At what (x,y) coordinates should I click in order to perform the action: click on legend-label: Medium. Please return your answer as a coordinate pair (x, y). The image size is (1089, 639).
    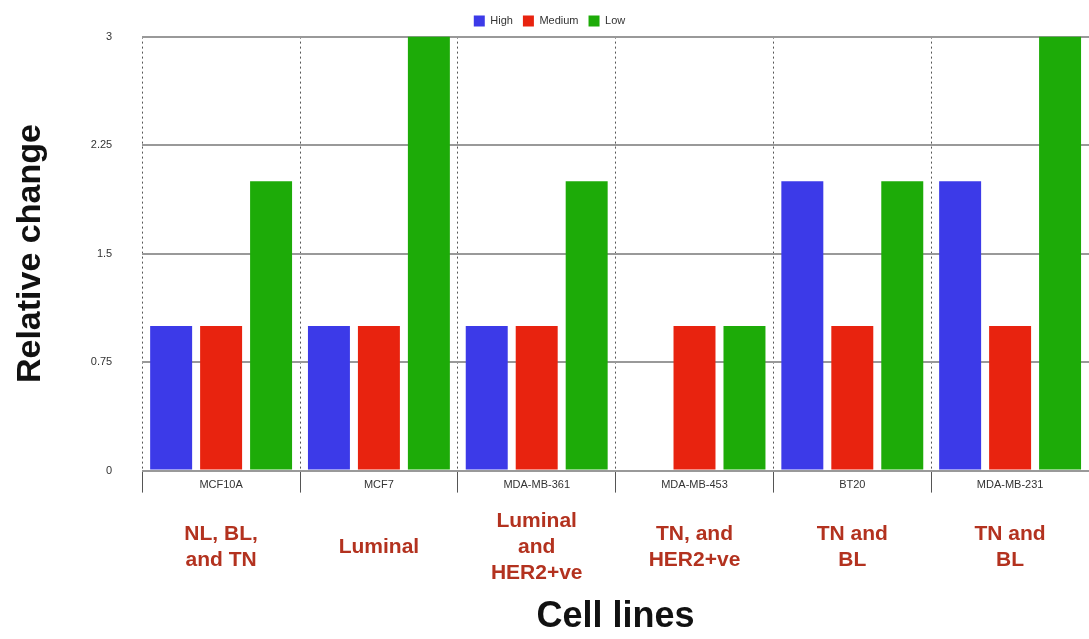
    Looking at the image, I should click on (559, 20).